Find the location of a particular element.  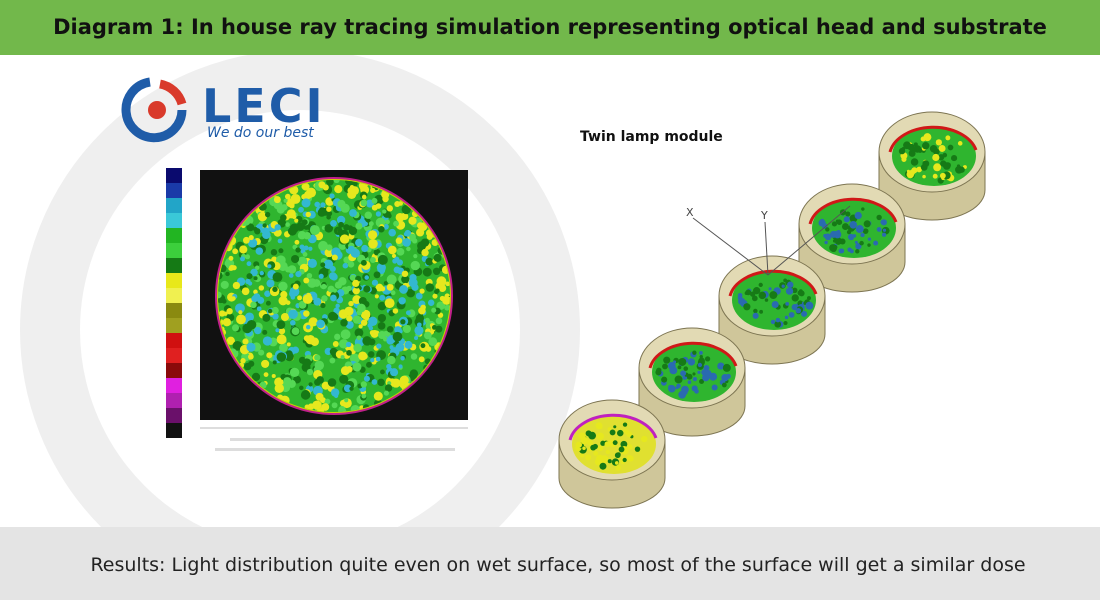

speckle-field is located at coordinates (334, 296).